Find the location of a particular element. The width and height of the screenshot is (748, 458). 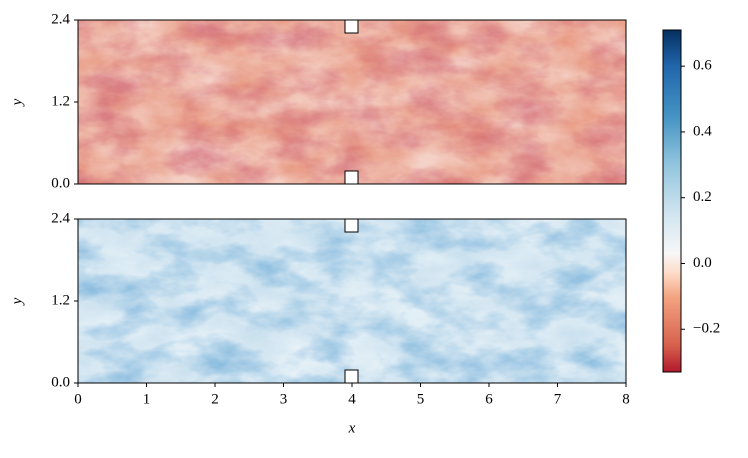

colorbar is located at coordinates (672, 201).